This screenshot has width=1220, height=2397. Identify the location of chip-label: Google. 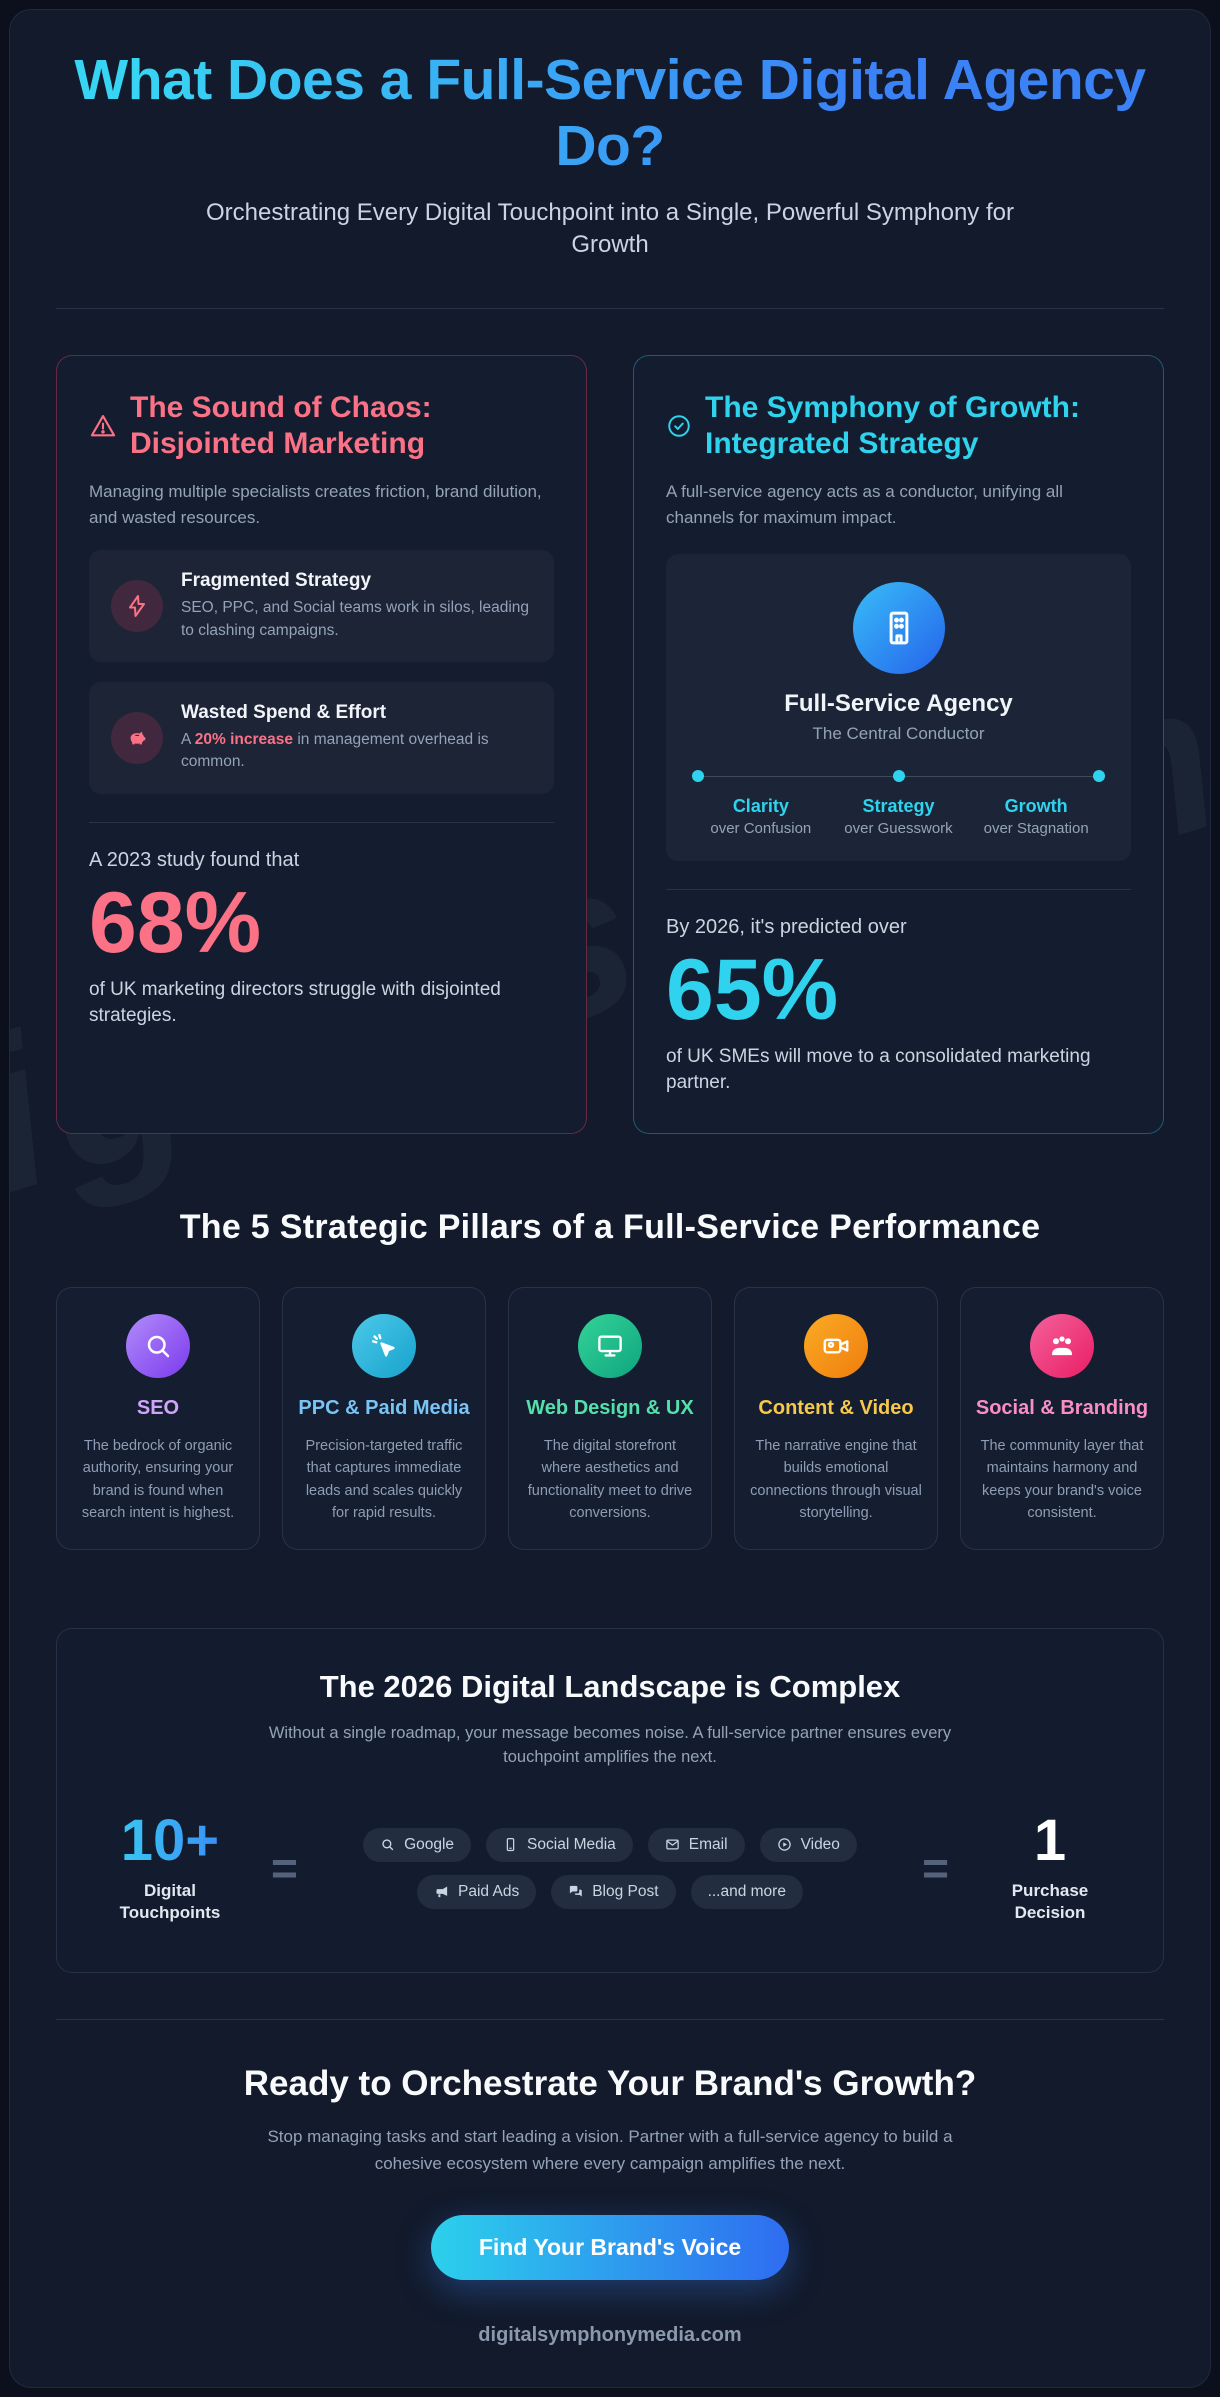
(429, 1844).